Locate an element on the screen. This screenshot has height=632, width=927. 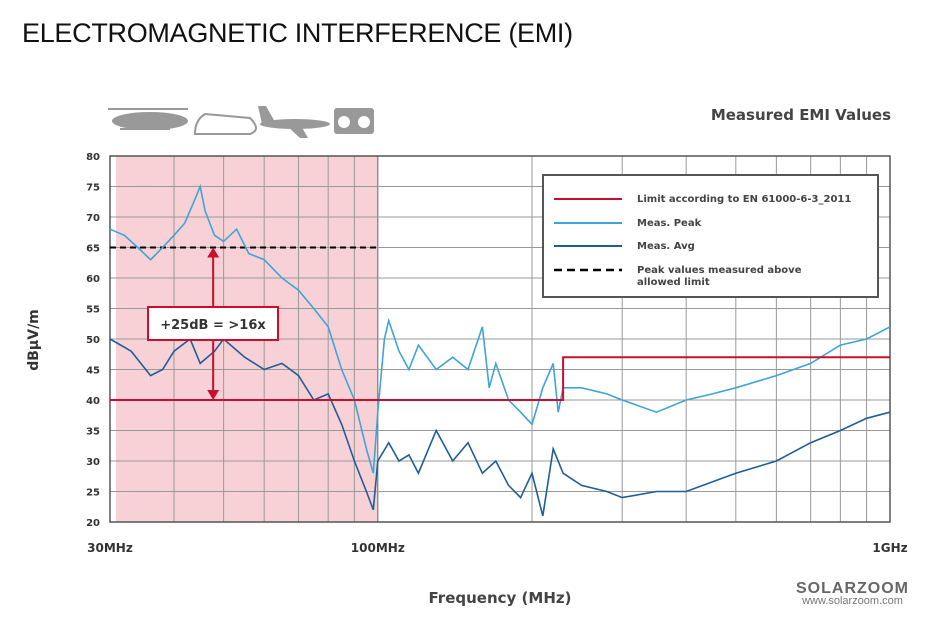
chart-title: Measured EMI Values is located at coordinates (800, 115).